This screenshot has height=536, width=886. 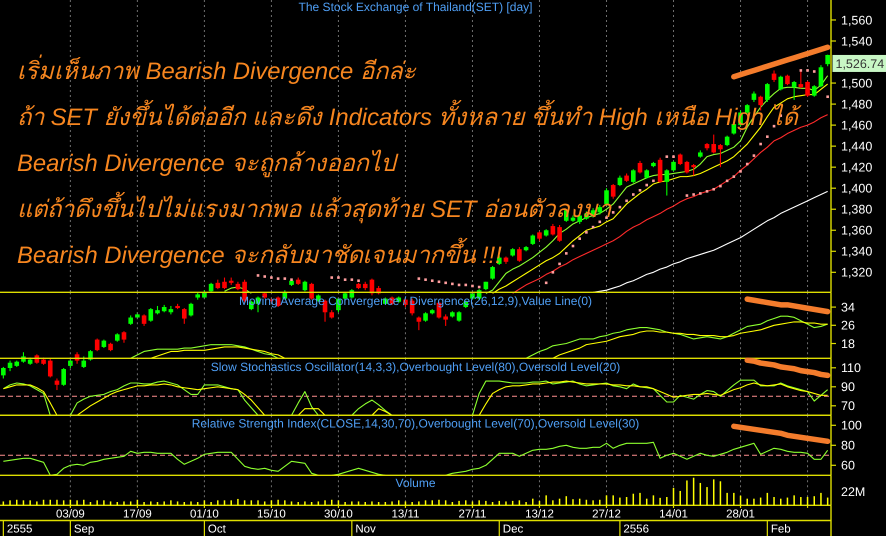 I want to click on text: 1,526.74, so click(x=860, y=63).